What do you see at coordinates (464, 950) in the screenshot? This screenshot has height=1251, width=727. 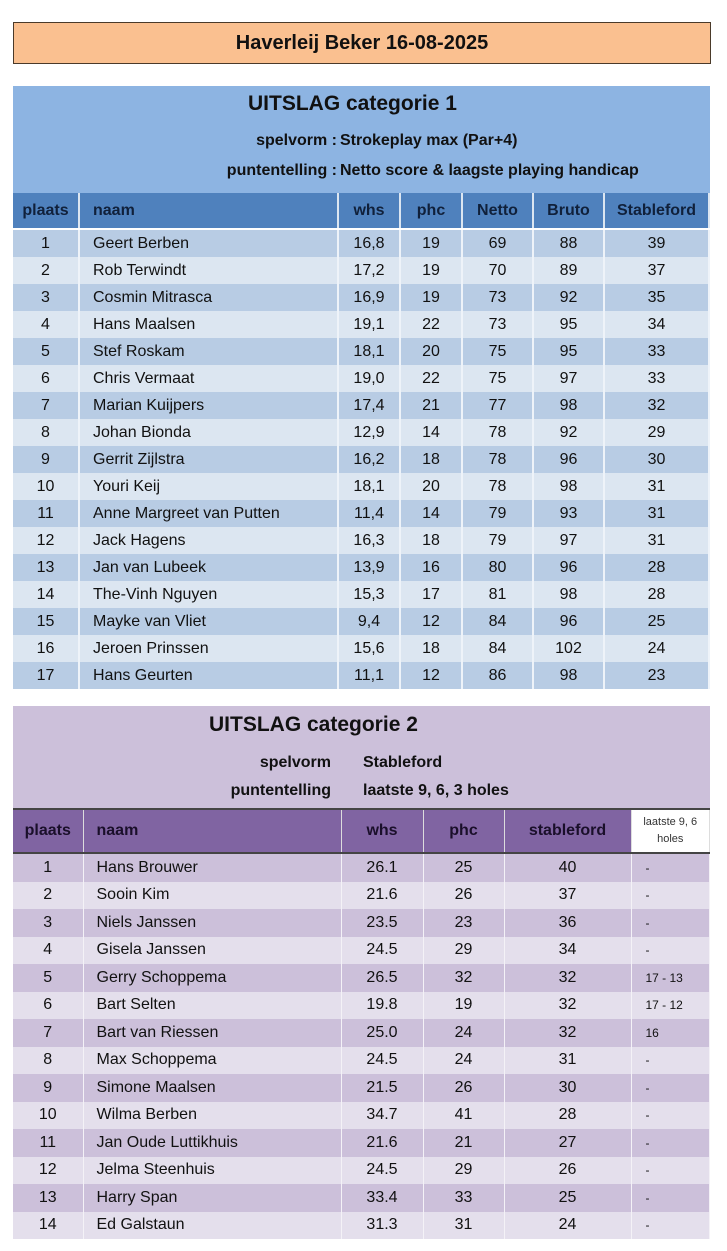 I see `cell-phc: 29` at bounding box center [464, 950].